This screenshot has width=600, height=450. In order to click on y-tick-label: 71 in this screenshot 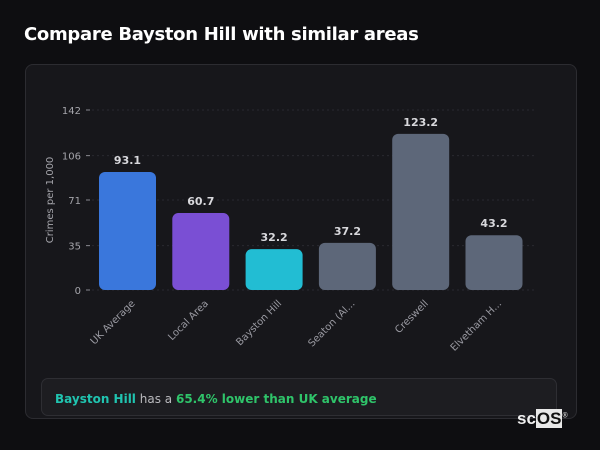, I will do `click(74, 201)`.